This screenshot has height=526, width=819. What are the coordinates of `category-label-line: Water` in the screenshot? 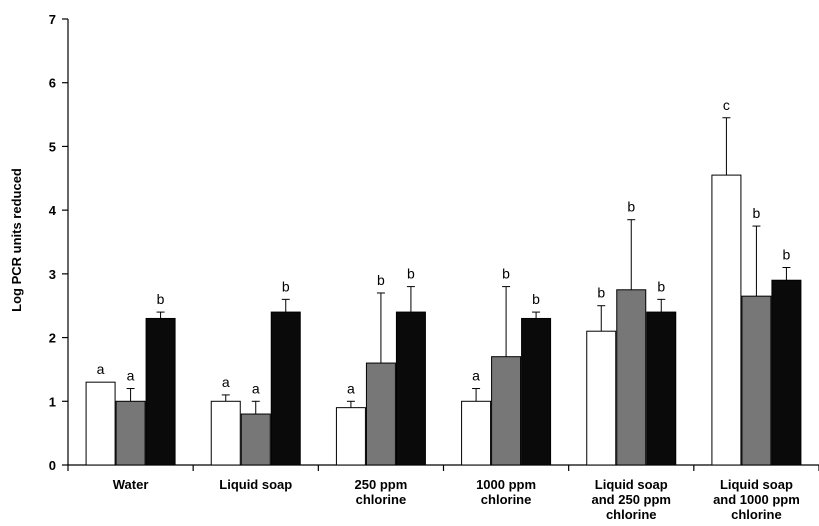 It's located at (131, 484).